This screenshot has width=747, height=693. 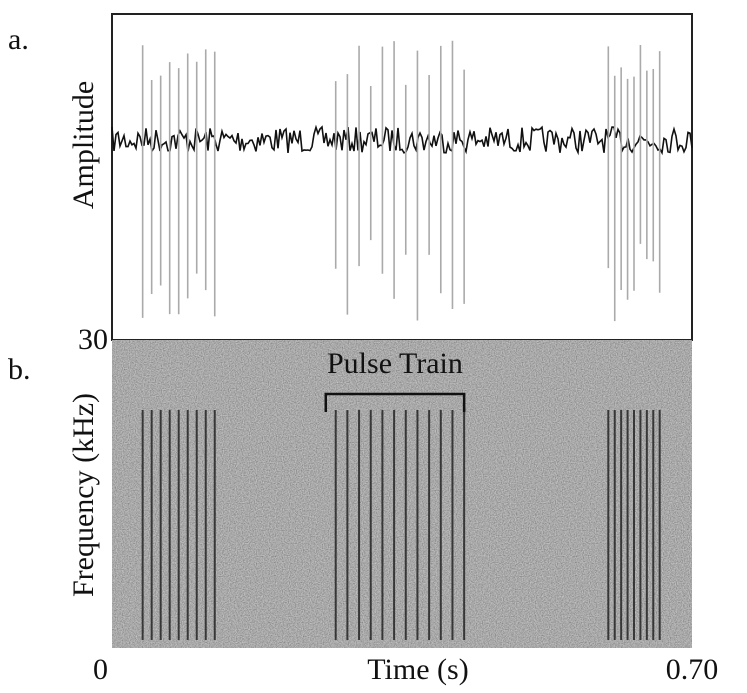 What do you see at coordinates (395, 363) in the screenshot?
I see `annotation-text: Pulse Train` at bounding box center [395, 363].